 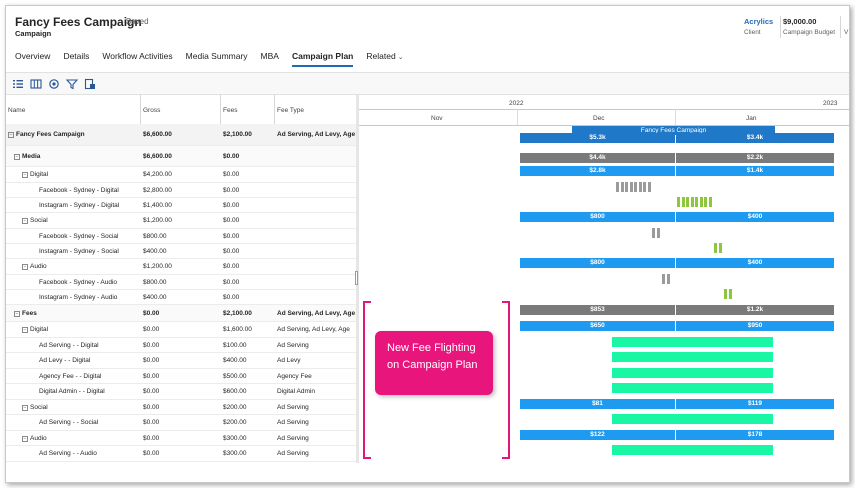 What do you see at coordinates (181, 175) in the screenshot?
I see `grid-row: − Digital $4,200.00 $0.00` at bounding box center [181, 175].